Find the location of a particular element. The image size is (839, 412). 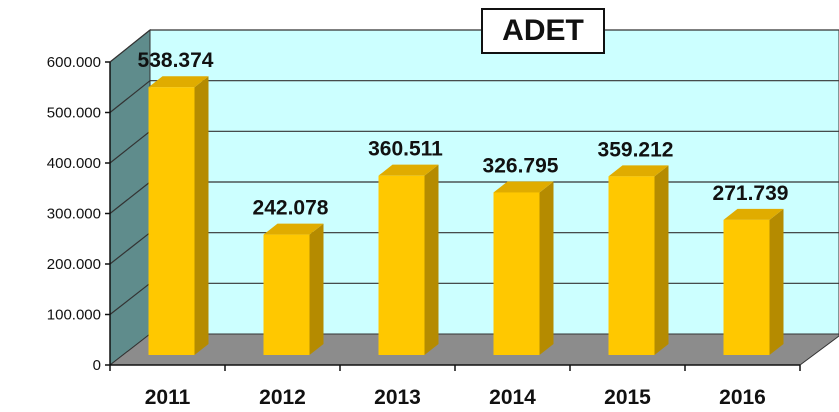

chart-title: ADET is located at coordinates (543, 31).